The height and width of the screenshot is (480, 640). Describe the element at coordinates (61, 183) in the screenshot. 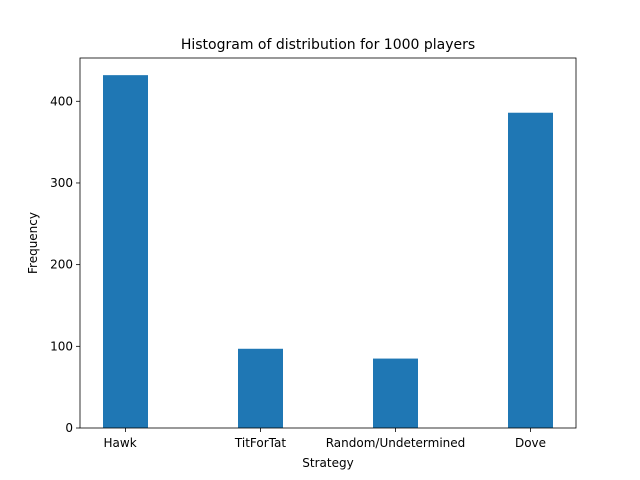

I see `y-tick-label: 300` at that location.